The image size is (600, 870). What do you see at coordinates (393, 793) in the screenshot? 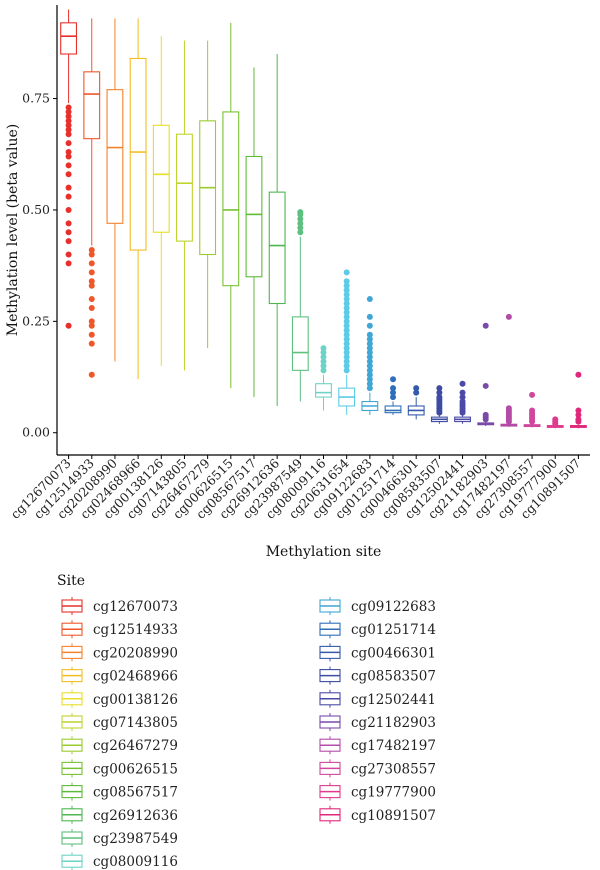
I see `legend-label: cg19777900` at bounding box center [393, 793].